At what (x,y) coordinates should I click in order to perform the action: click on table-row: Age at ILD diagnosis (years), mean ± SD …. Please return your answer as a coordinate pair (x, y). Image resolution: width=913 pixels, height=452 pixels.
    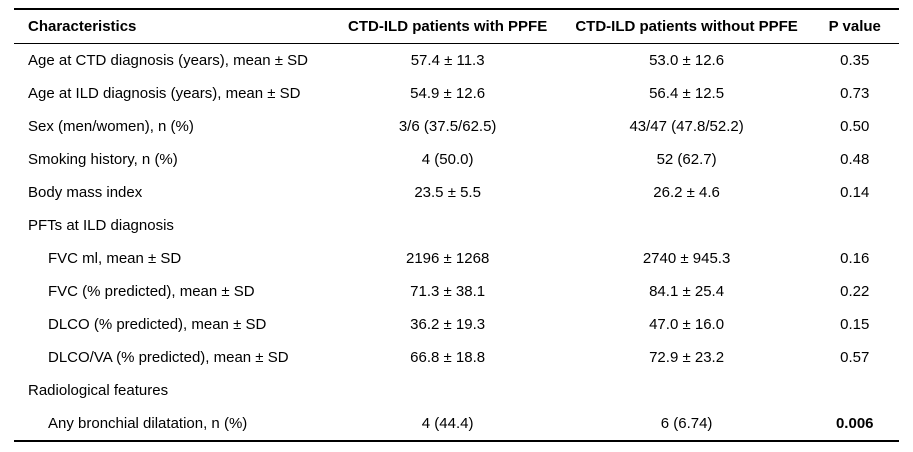
    Looking at the image, I should click on (456, 93).